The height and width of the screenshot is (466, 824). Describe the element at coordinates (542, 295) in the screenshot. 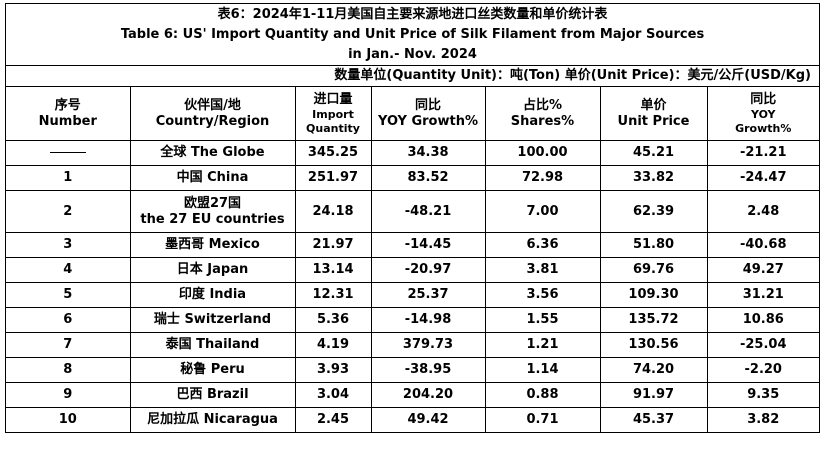

I see `row-share: 3.56` at that location.